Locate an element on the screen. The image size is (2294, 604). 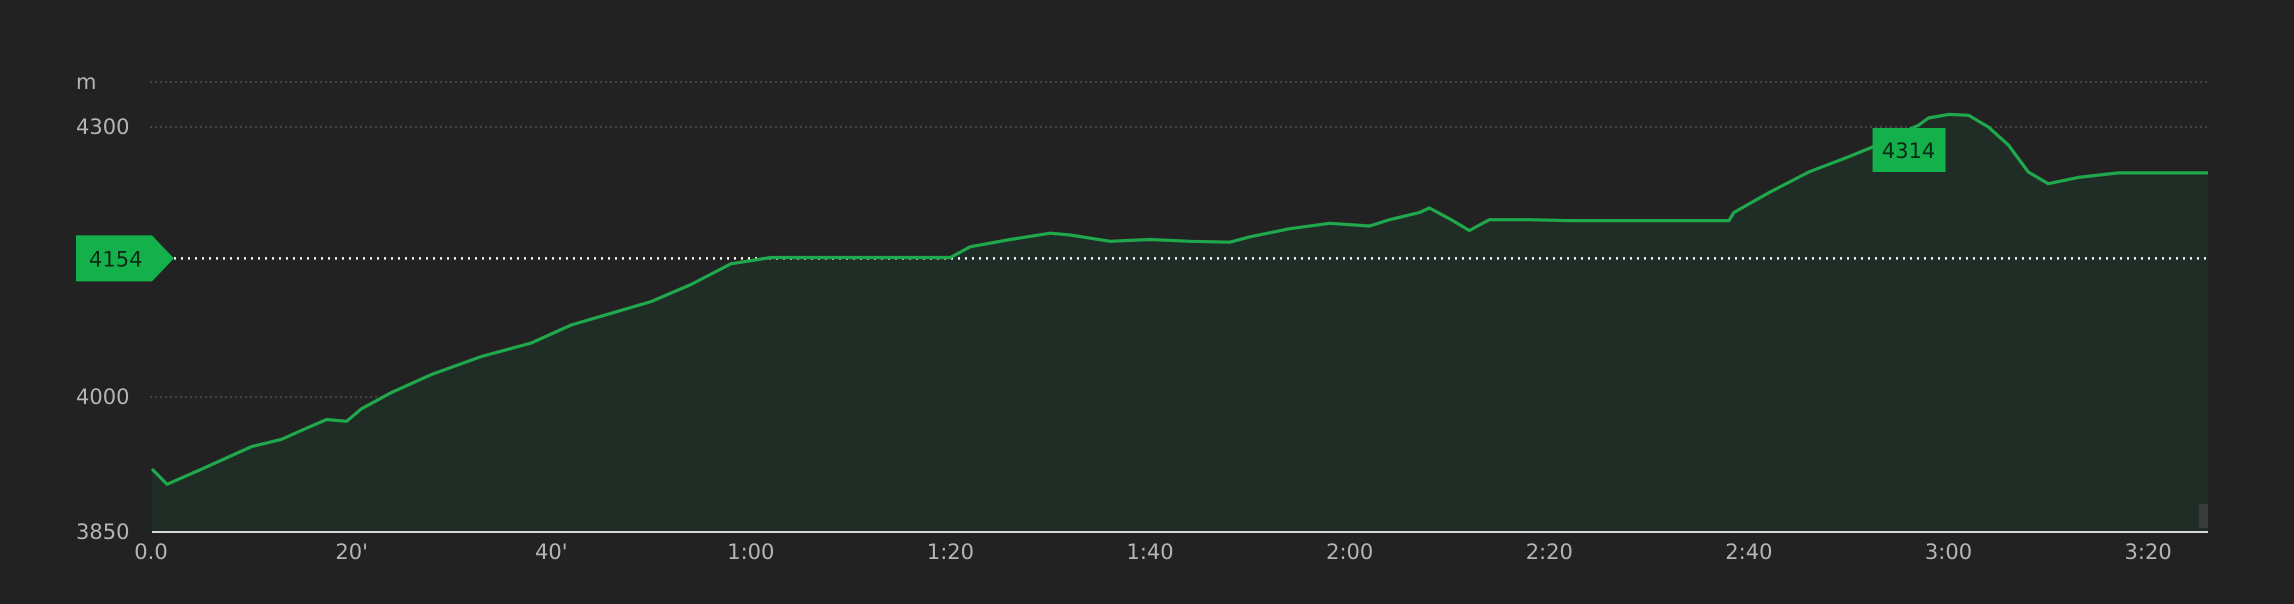
max-elevation-badge: 4314 is located at coordinates (1909, 150).